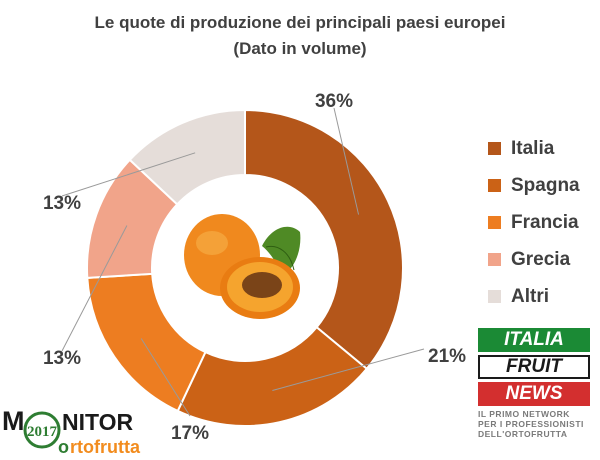 The height and width of the screenshot is (460, 600). What do you see at coordinates (190, 433) in the screenshot?
I see `data-label-francia: 17%` at bounding box center [190, 433].